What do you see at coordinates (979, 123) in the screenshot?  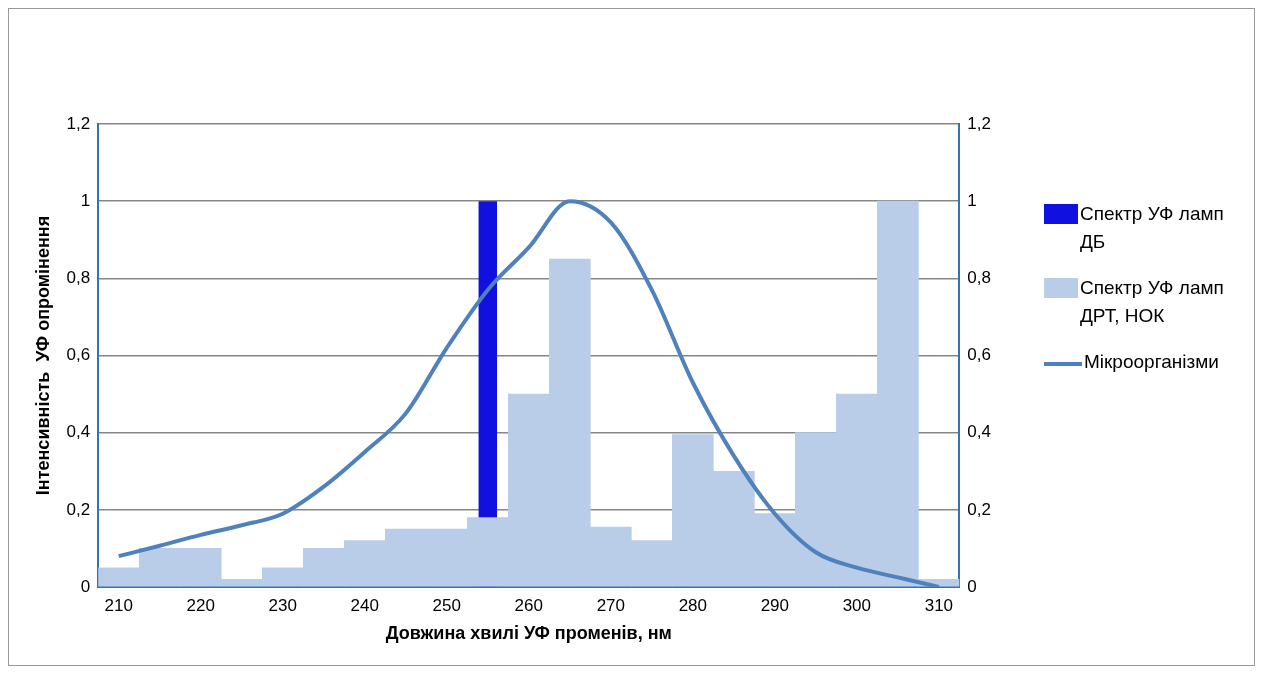 I see `y2-tick-label: 1,2` at bounding box center [979, 123].